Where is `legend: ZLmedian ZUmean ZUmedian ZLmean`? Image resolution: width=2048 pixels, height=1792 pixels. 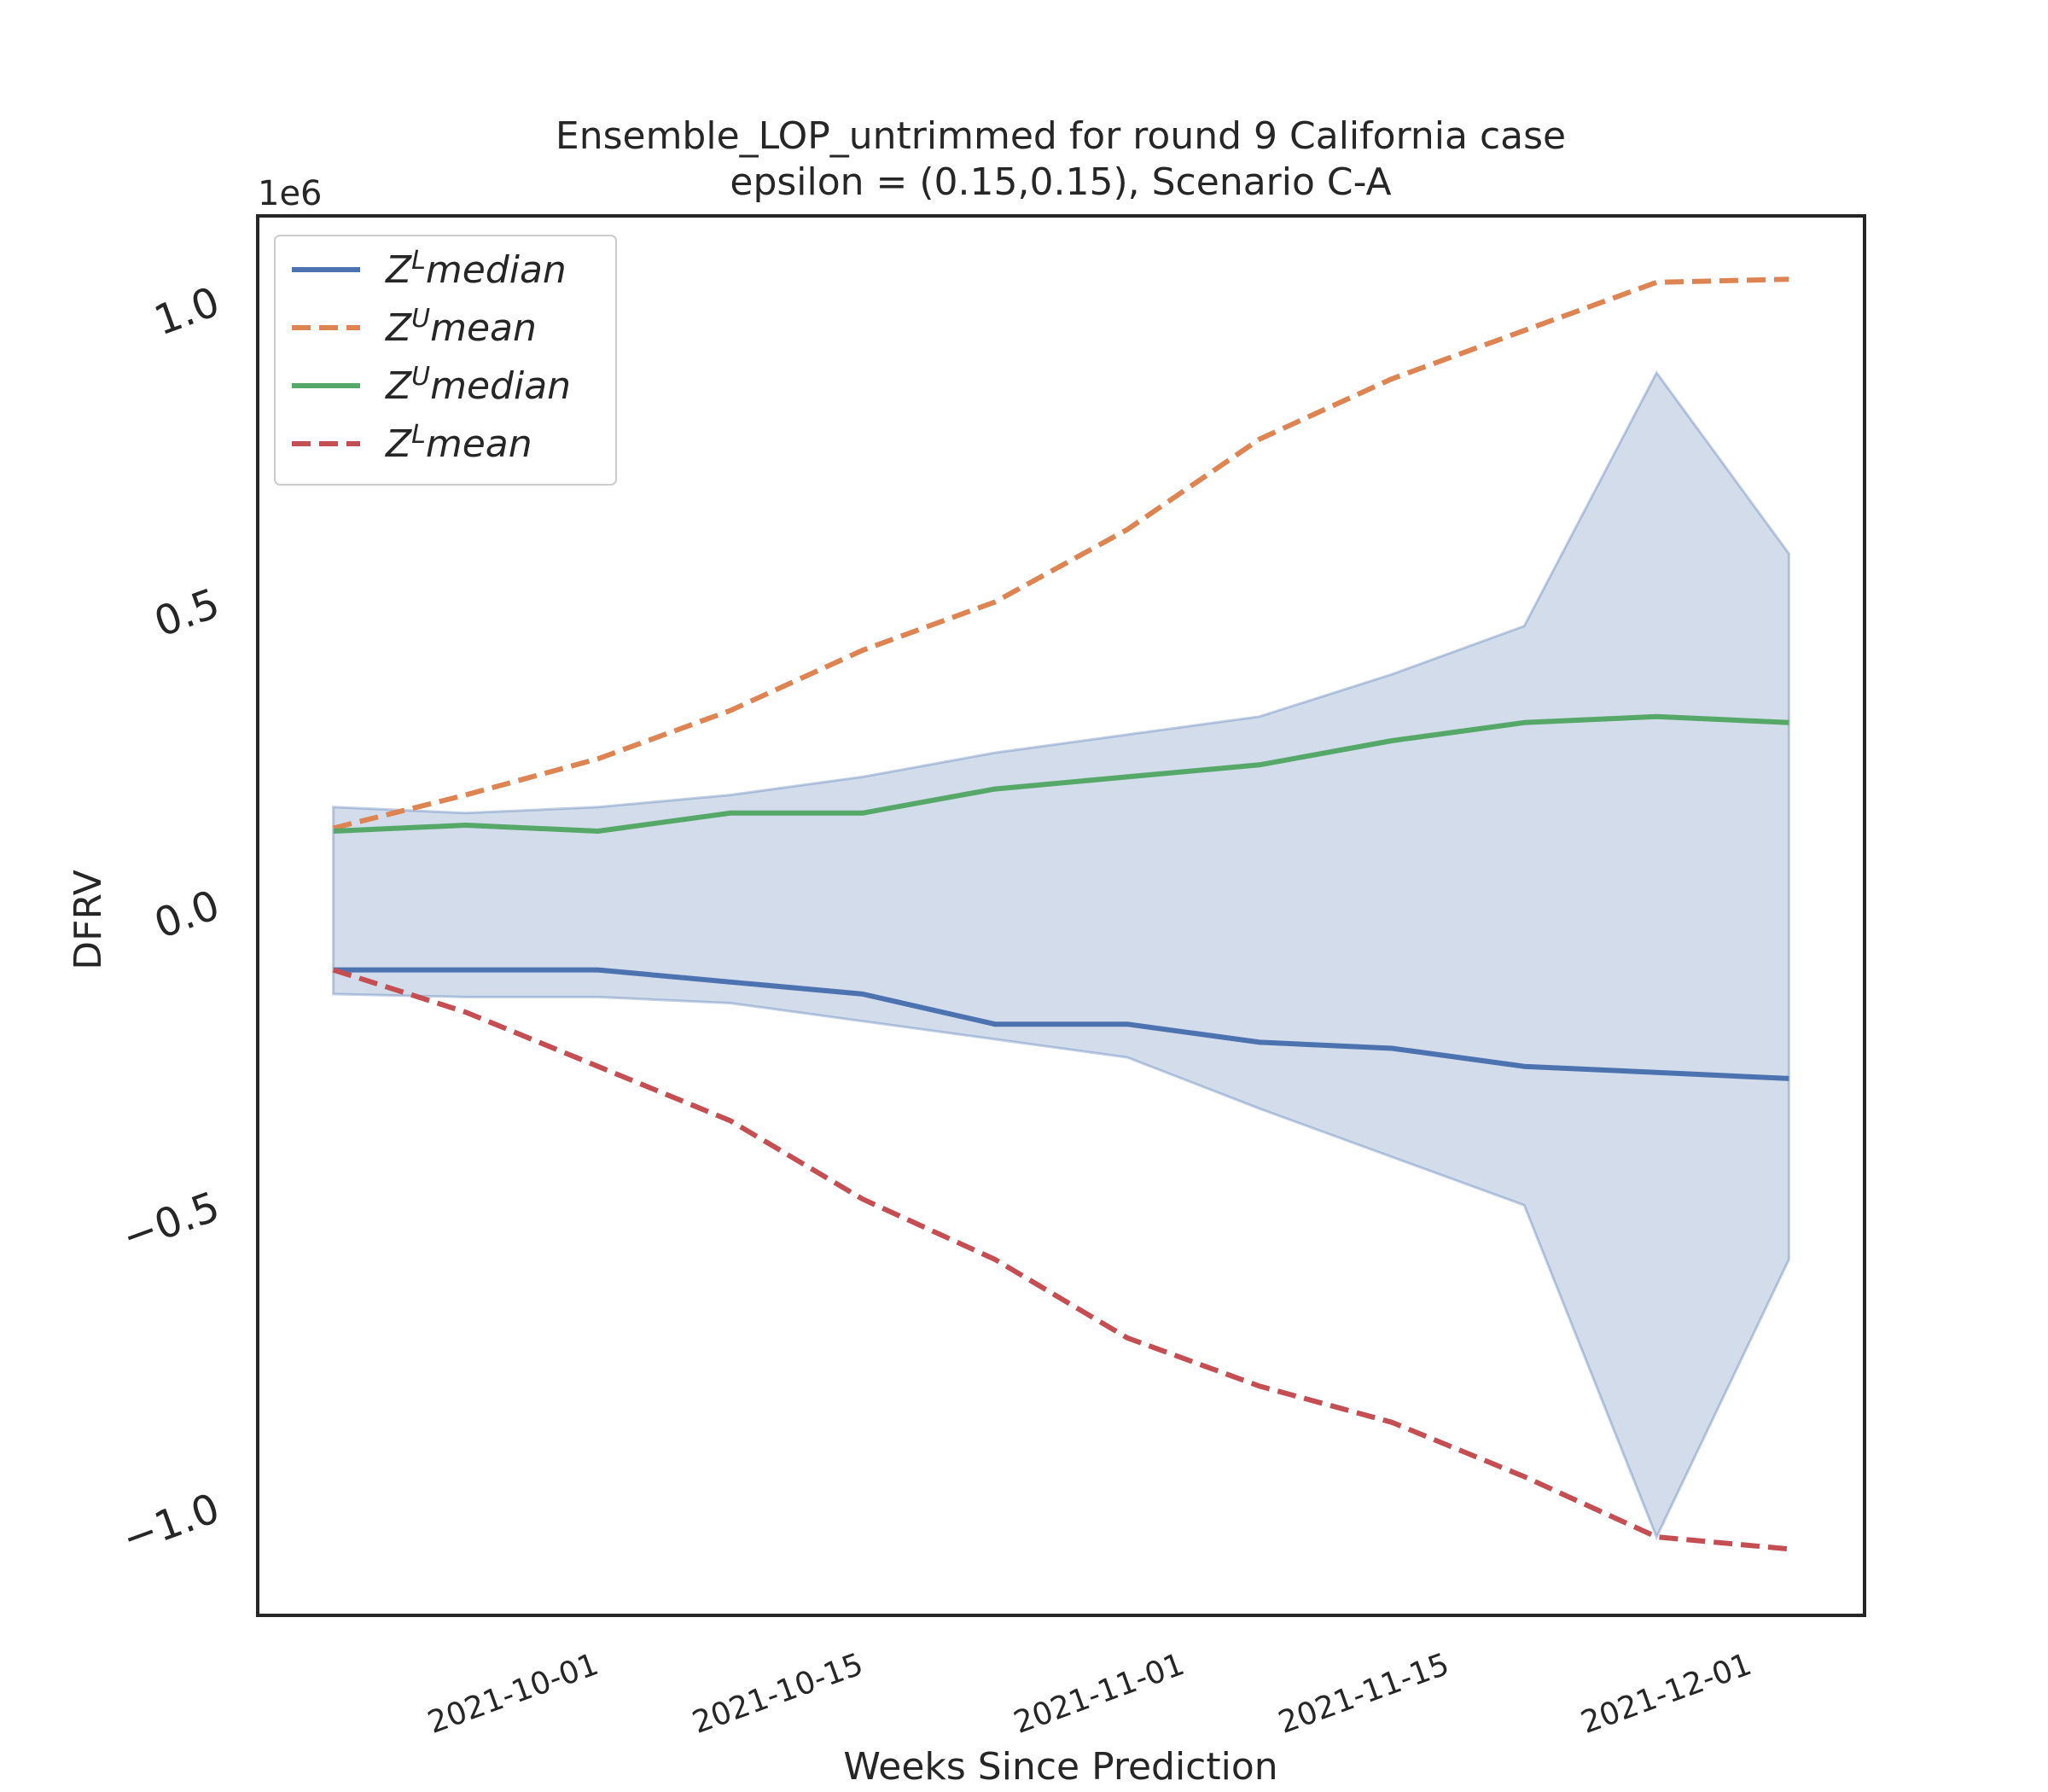
legend: ZLmedian ZUmean ZUmedian ZLmean is located at coordinates (446, 360).